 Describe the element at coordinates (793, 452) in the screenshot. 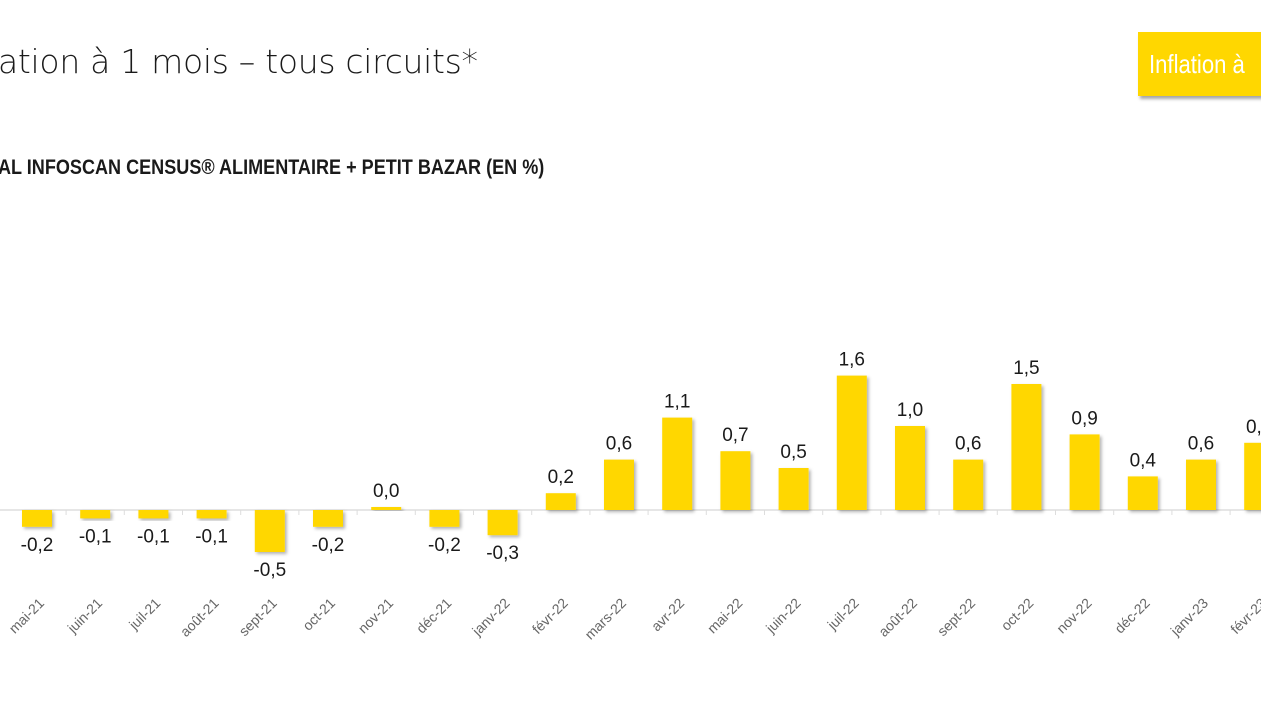

I see `data-label: 0,5` at that location.